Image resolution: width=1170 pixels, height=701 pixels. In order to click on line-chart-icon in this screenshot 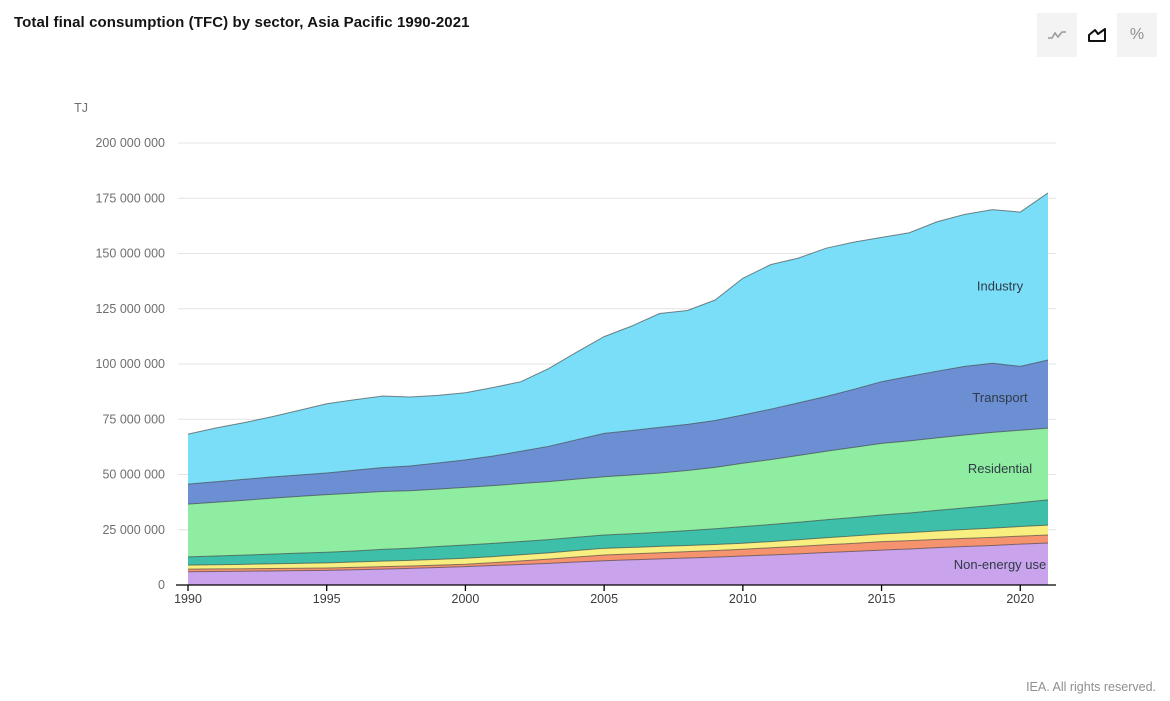, I will do `click(1057, 35)`.